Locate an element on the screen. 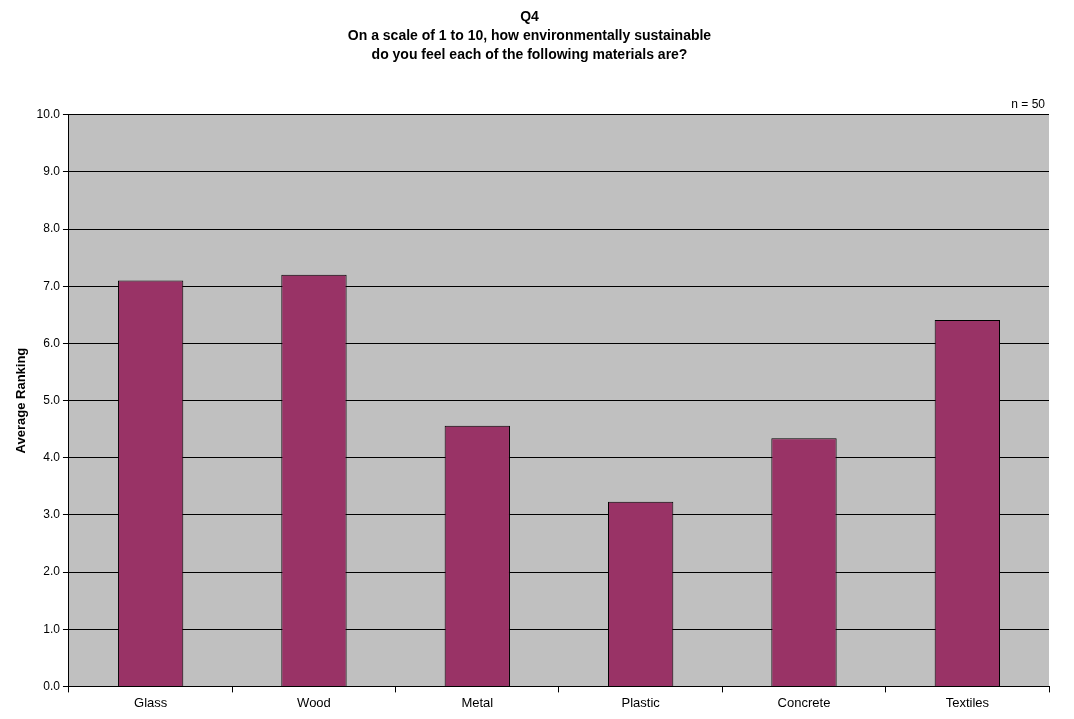 The width and height of the screenshot is (1074, 719). y-tick-label: 8.0 is located at coordinates (52, 228).